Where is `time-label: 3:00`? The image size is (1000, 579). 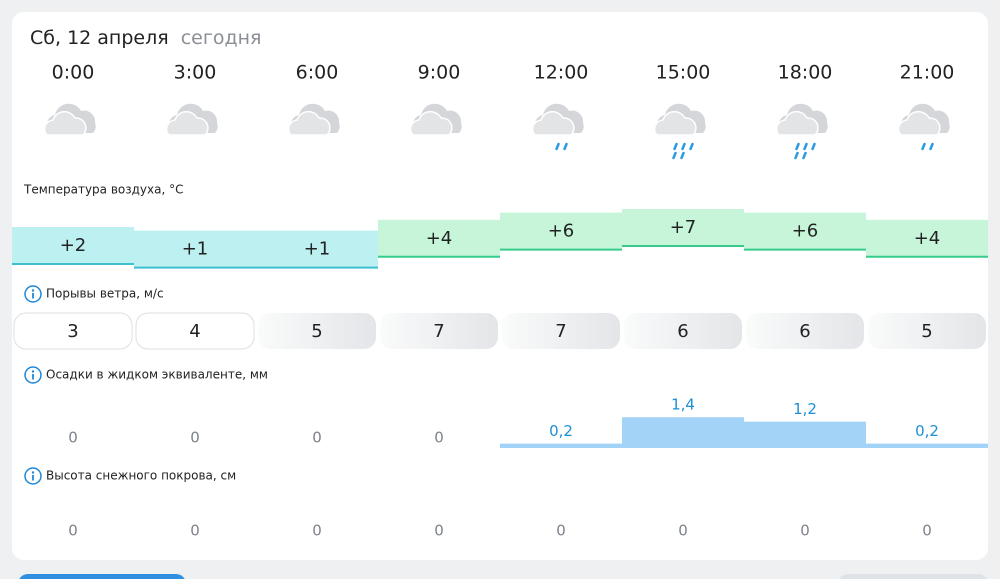
time-label: 3:00 is located at coordinates (195, 73).